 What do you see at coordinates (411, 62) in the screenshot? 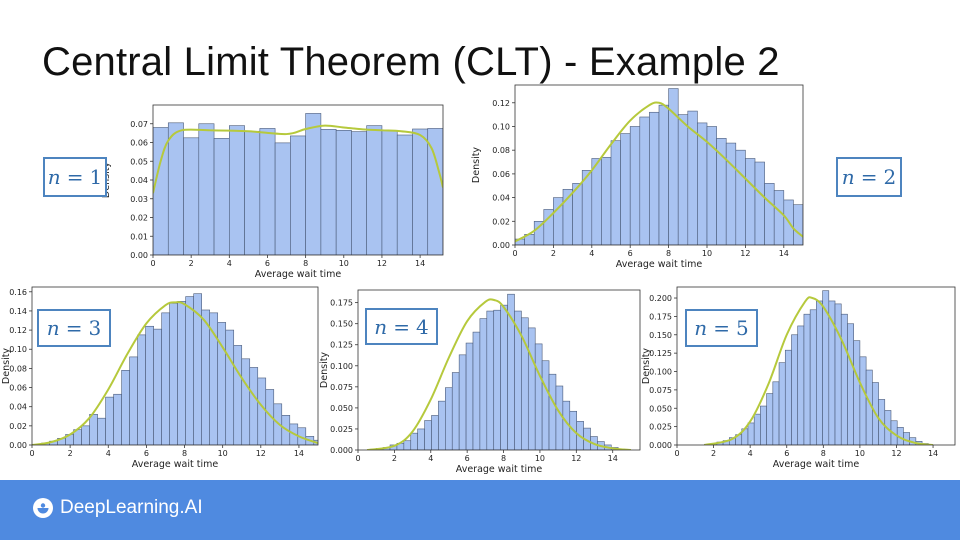
I see `slide-title: Central Limit Theorem (CLT) - Example 2` at bounding box center [411, 62].